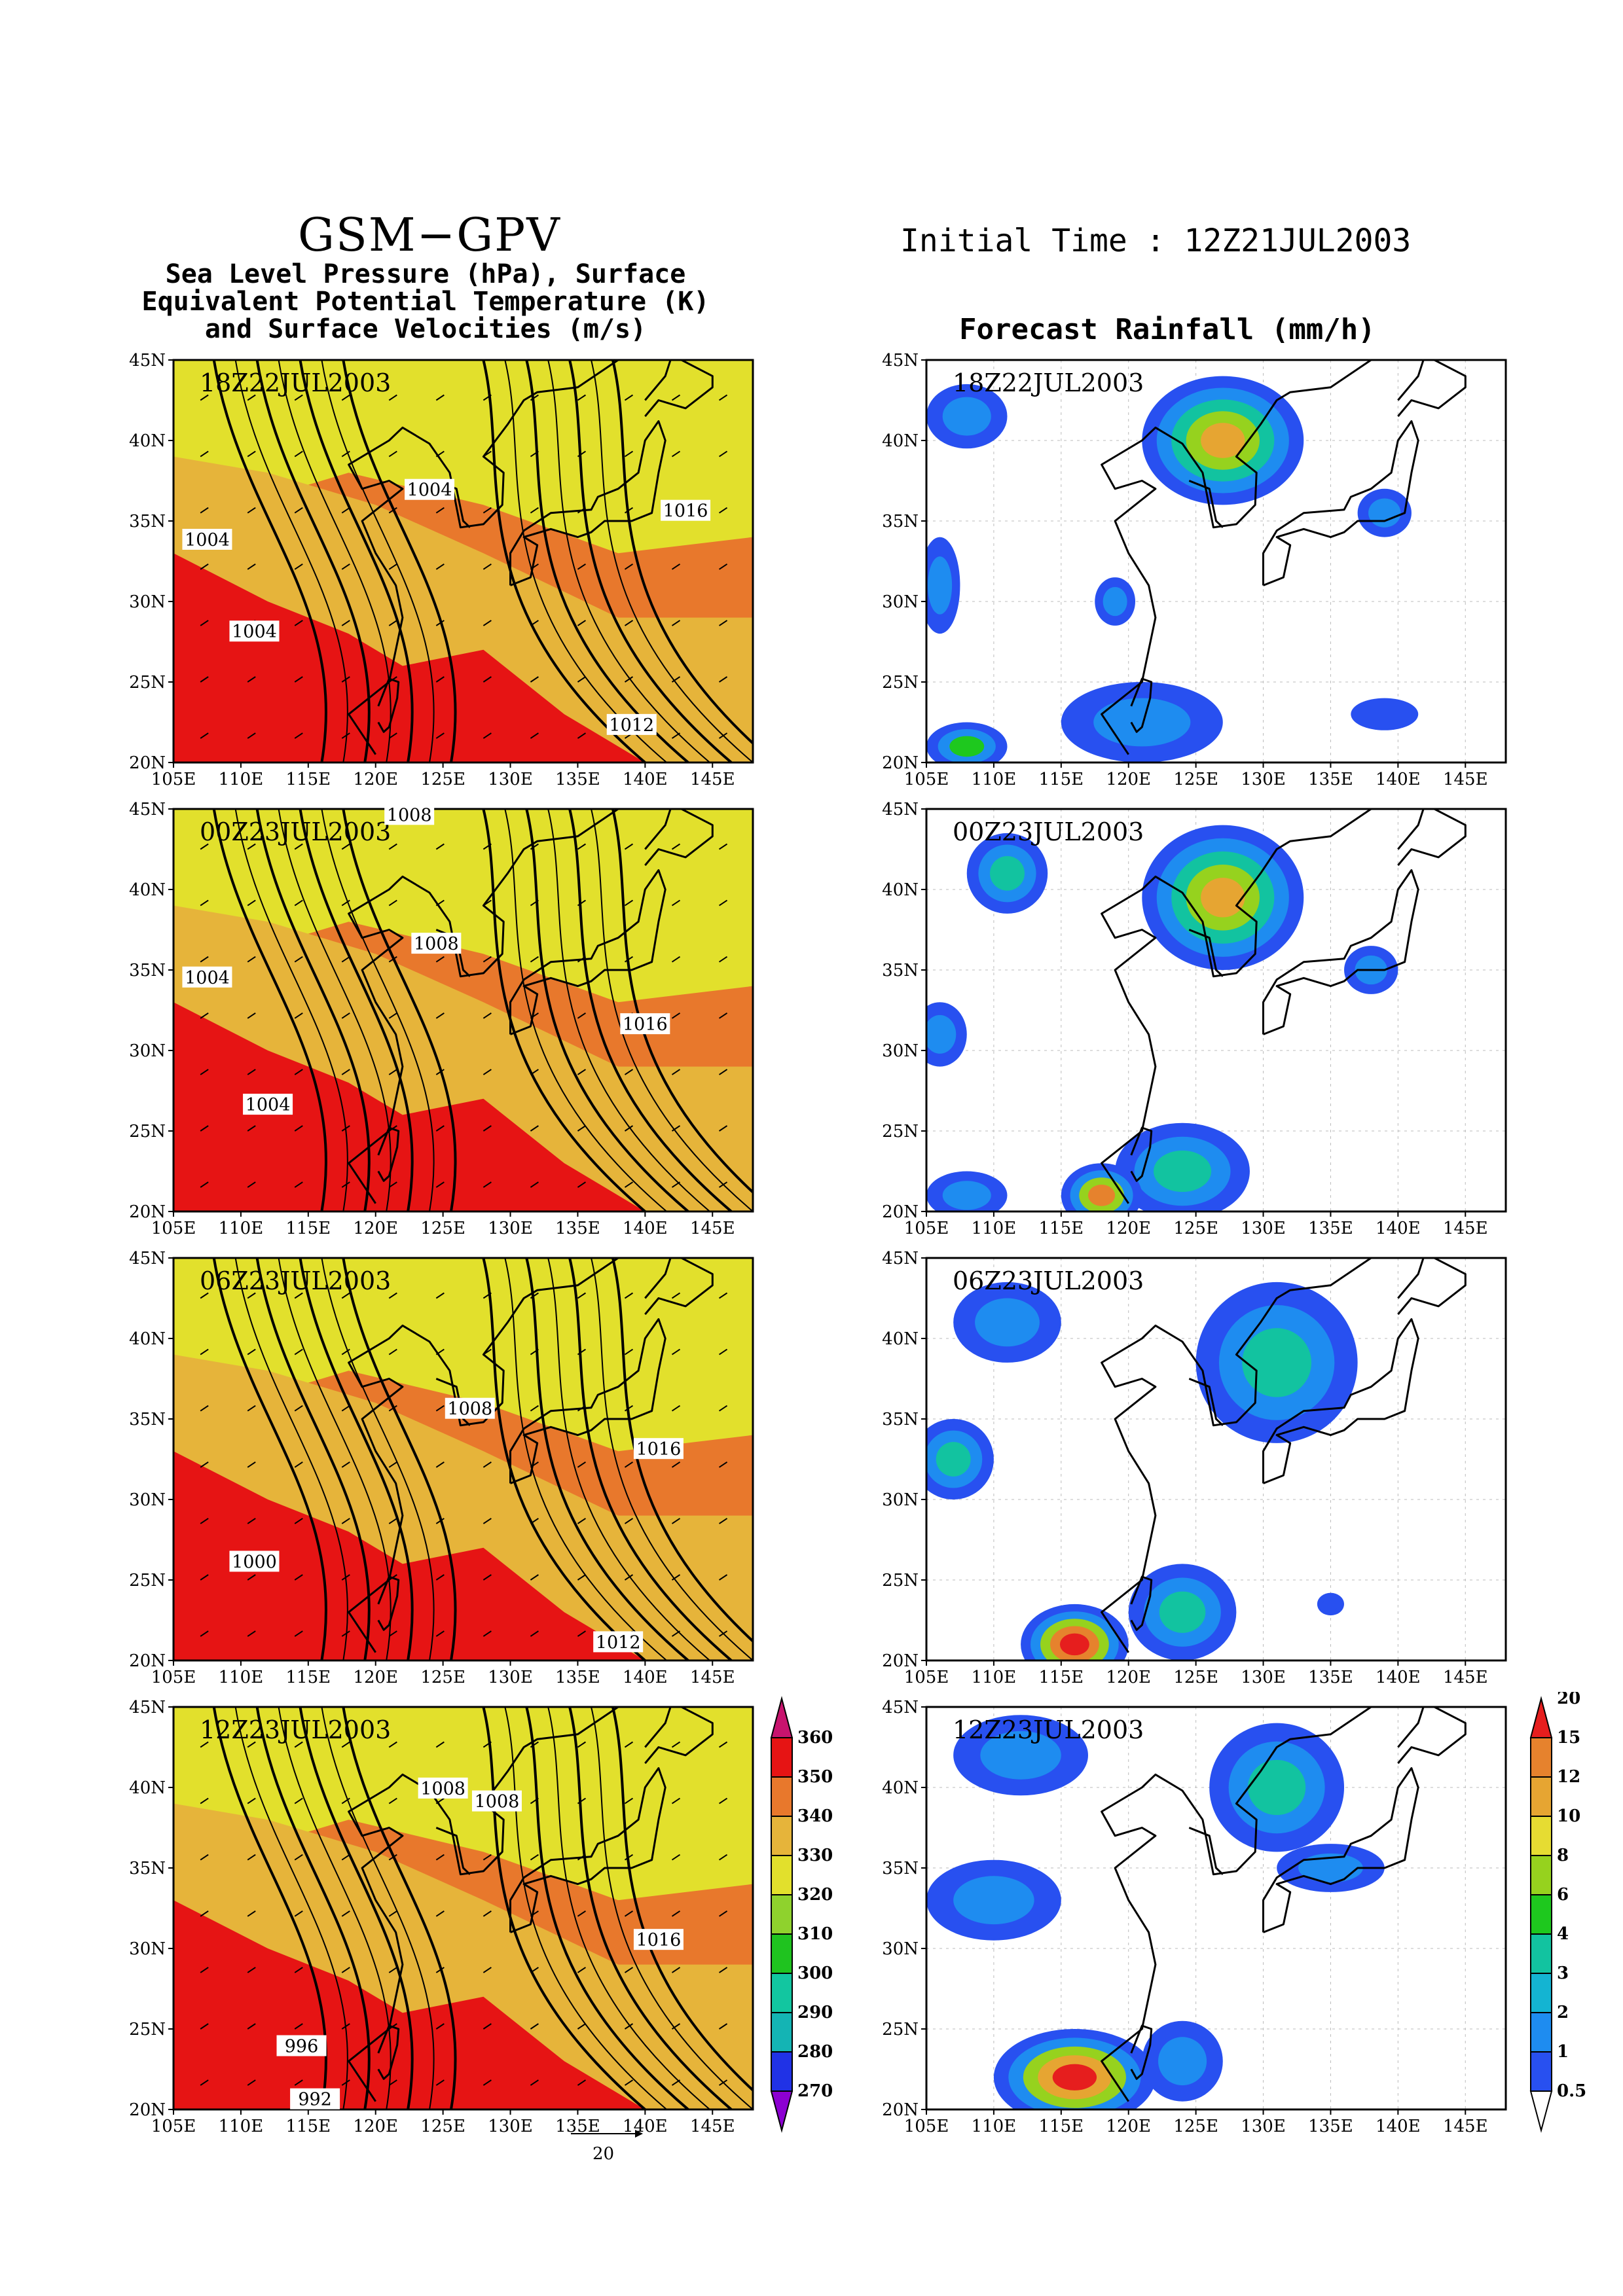 The height and width of the screenshot is (2296, 1623). Describe the element at coordinates (808, 1914) in the screenshot. I see `theta-colorbar: 270 280 290 300 310 320 330 340 350 360` at that location.